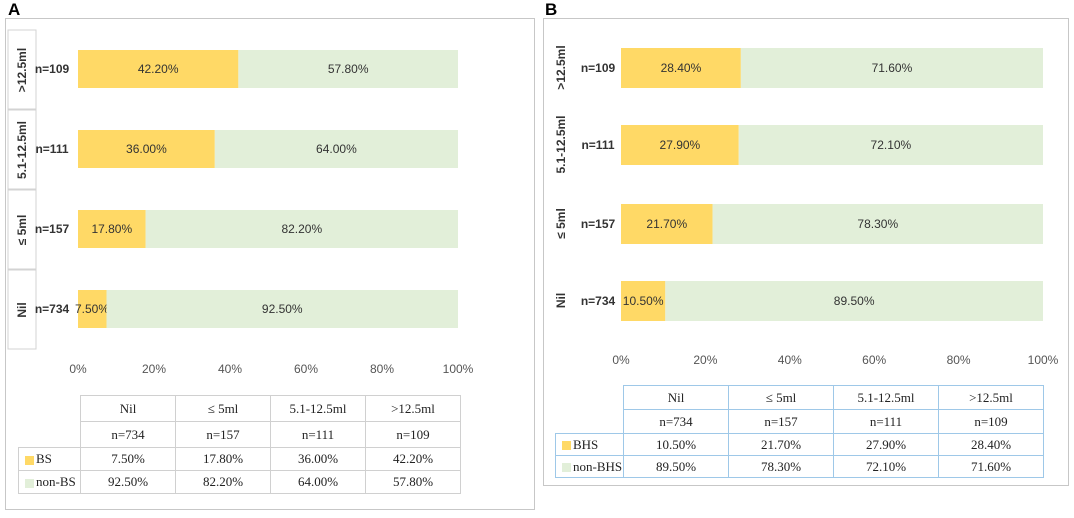 The image size is (1074, 518). What do you see at coordinates (561, 223) in the screenshot?
I see `category-label: ≤ 5ml` at bounding box center [561, 223].